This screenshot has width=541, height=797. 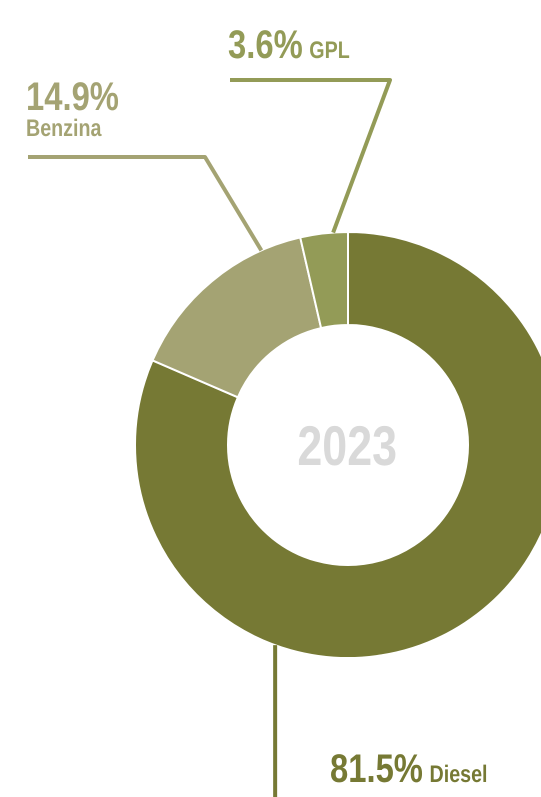 I want to click on data-label: 3.6%, so click(x=265, y=44).